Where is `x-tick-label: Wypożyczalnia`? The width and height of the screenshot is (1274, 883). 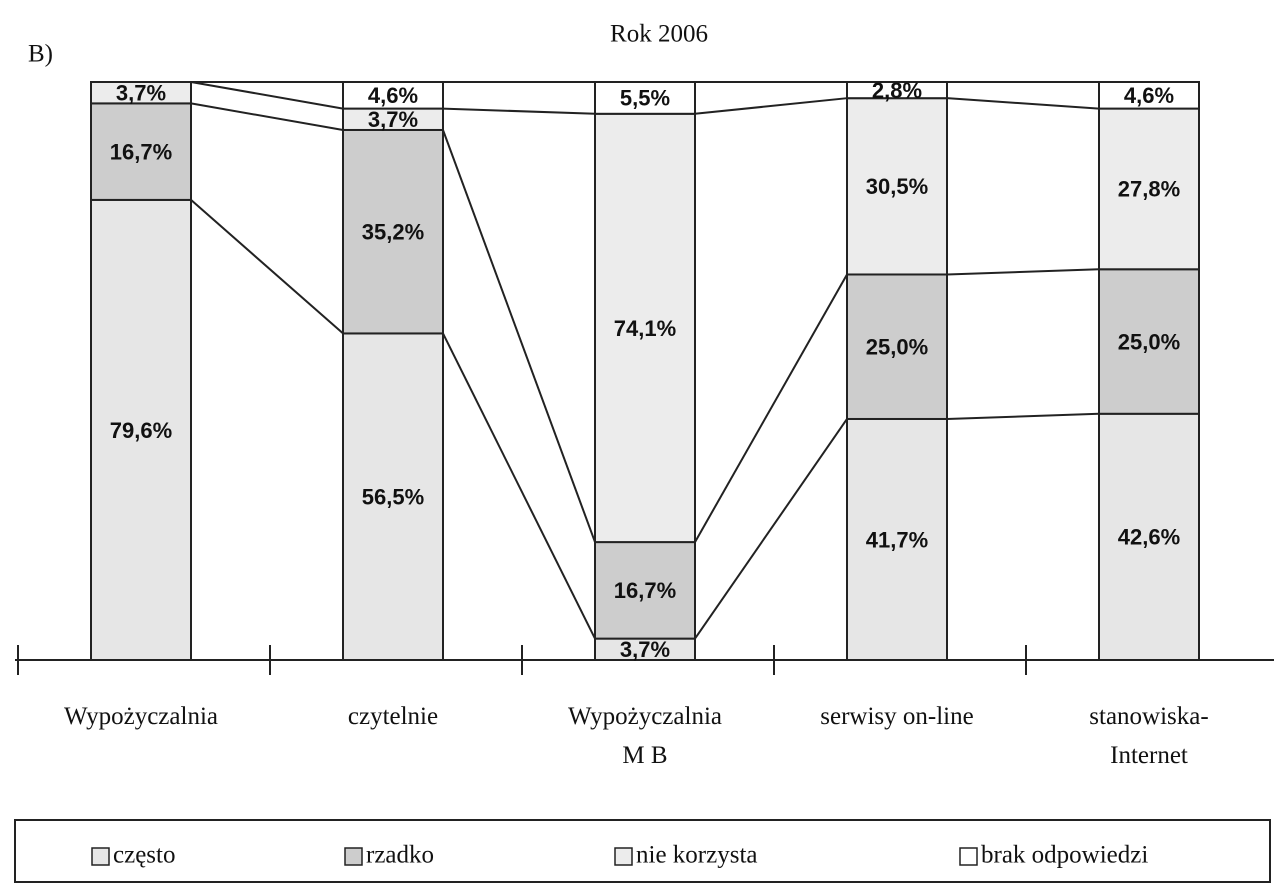 x-tick-label: Wypożyczalnia is located at coordinates (141, 716).